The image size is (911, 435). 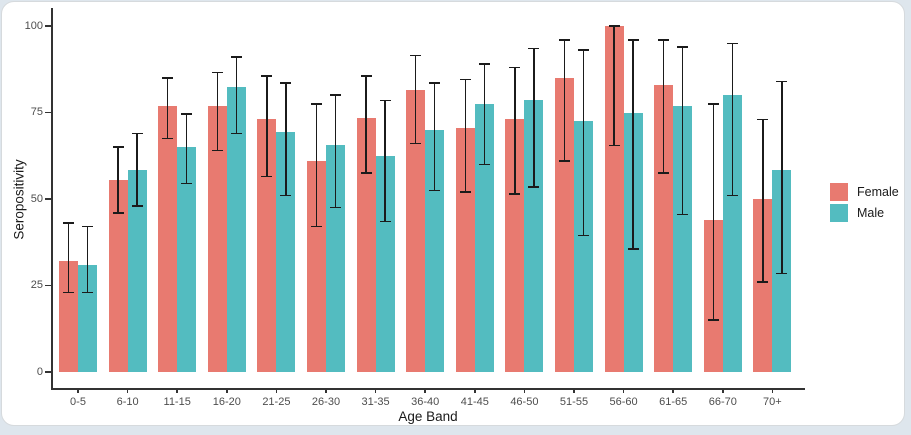 What do you see at coordinates (36, 198) in the screenshot?
I see `y-tick-label: 50` at bounding box center [36, 198].